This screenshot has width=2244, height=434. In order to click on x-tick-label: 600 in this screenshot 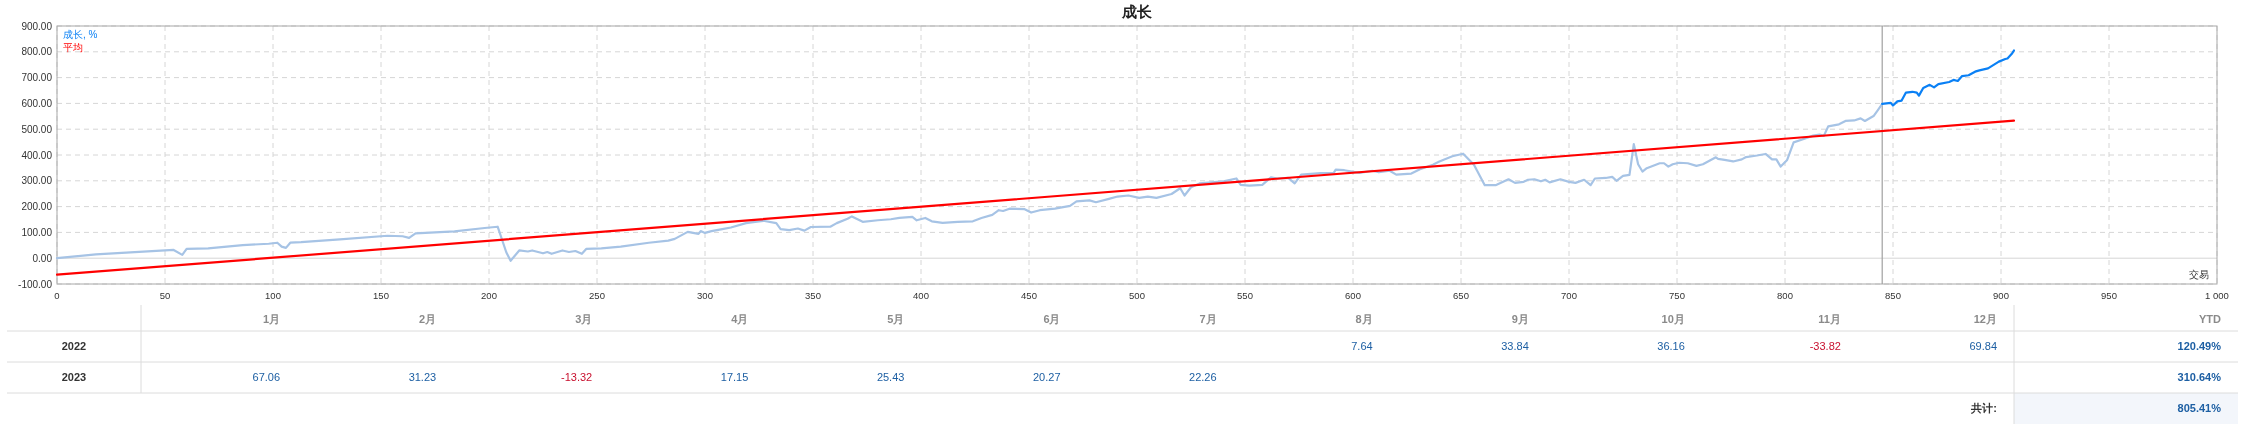, I will do `click(1353, 295)`.